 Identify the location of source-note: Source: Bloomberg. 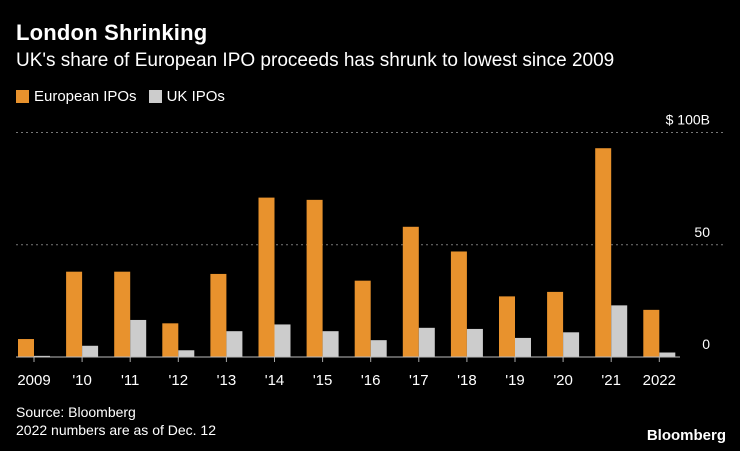
(76, 412).